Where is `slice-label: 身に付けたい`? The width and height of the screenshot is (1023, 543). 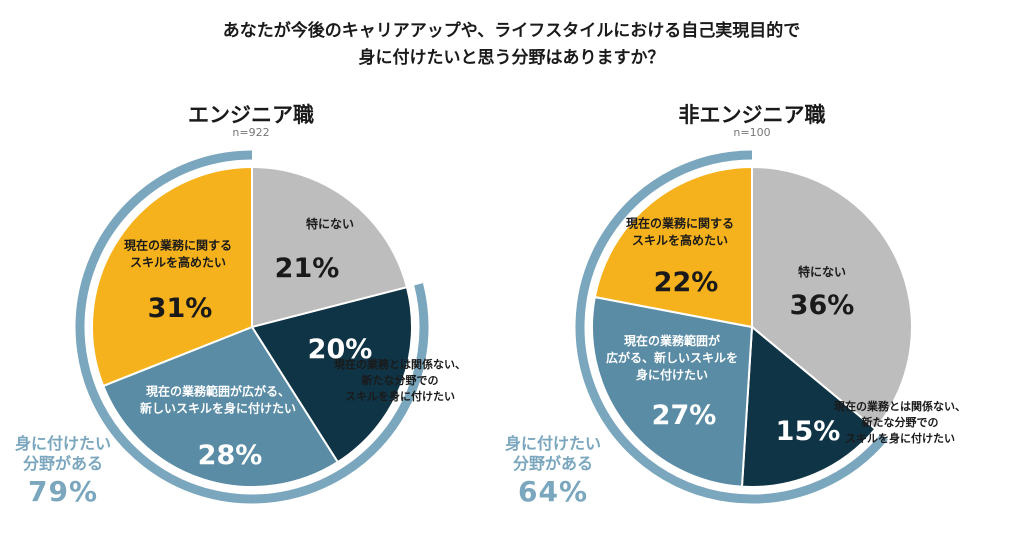 slice-label: 身に付けたい is located at coordinates (672, 374).